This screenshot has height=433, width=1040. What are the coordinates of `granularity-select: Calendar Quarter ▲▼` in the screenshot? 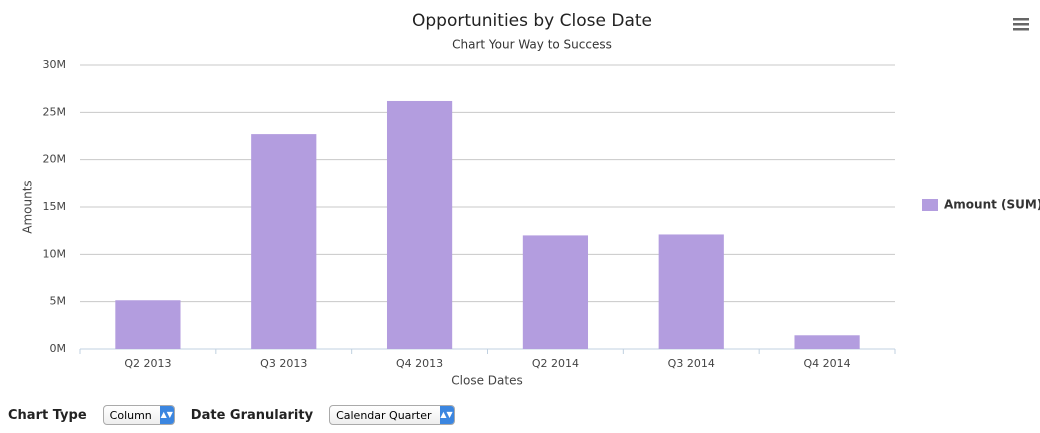 It's located at (392, 415).